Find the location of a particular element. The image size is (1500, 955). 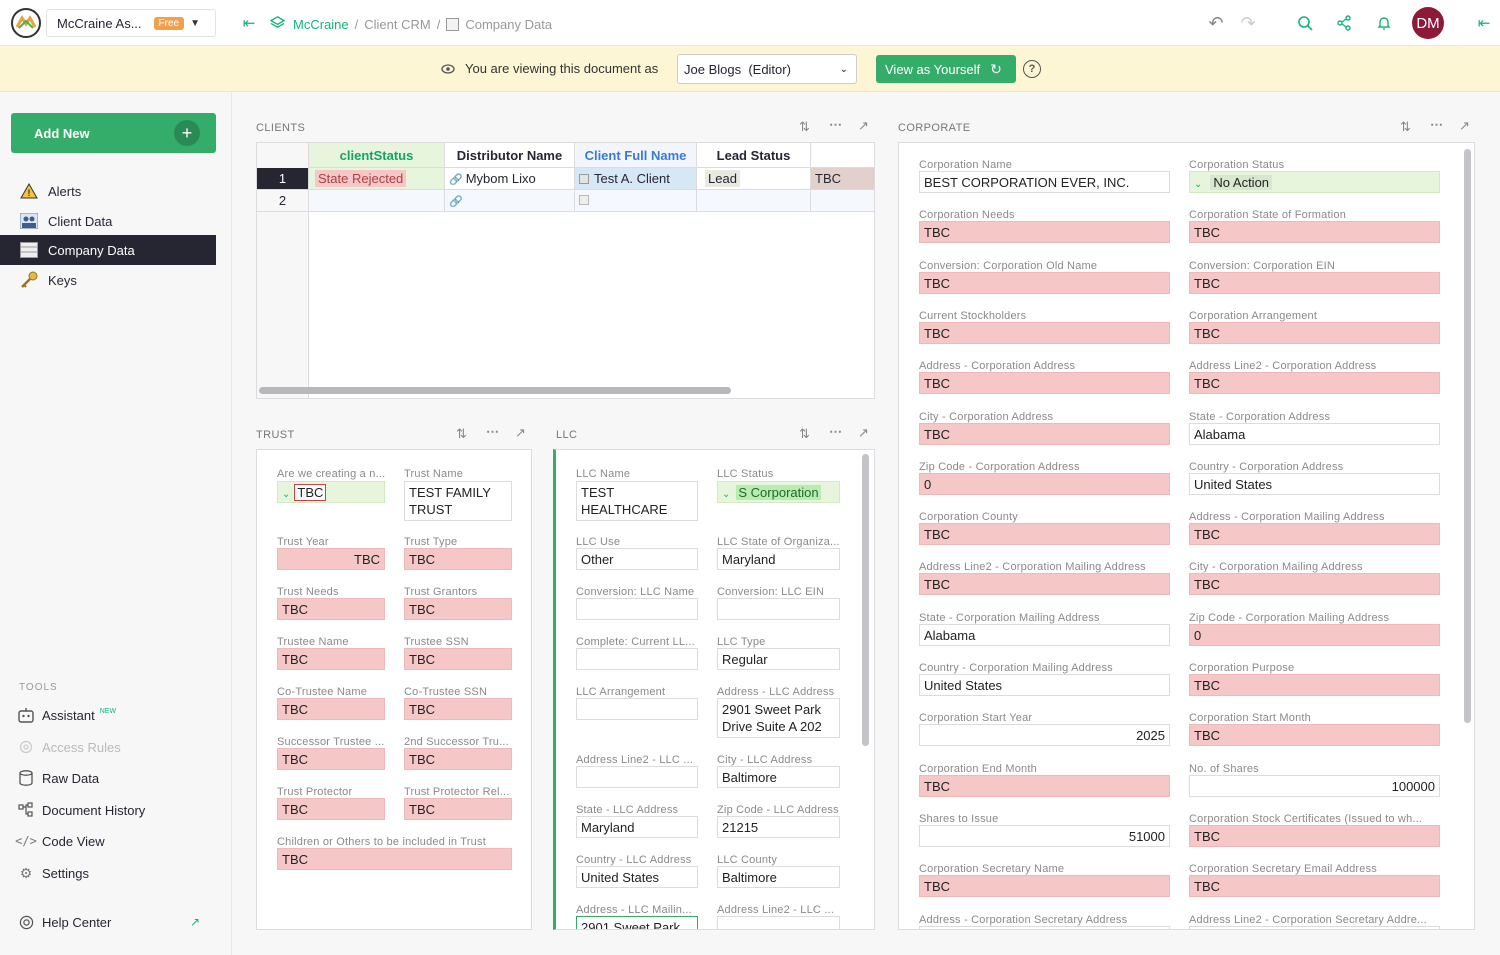

breadcrumb-root: McCraine is located at coordinates (321, 24).